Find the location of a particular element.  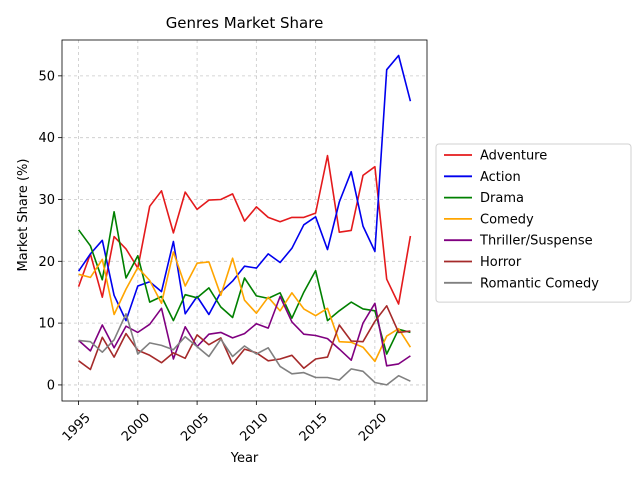

legend-label: Drama is located at coordinates (502, 198).